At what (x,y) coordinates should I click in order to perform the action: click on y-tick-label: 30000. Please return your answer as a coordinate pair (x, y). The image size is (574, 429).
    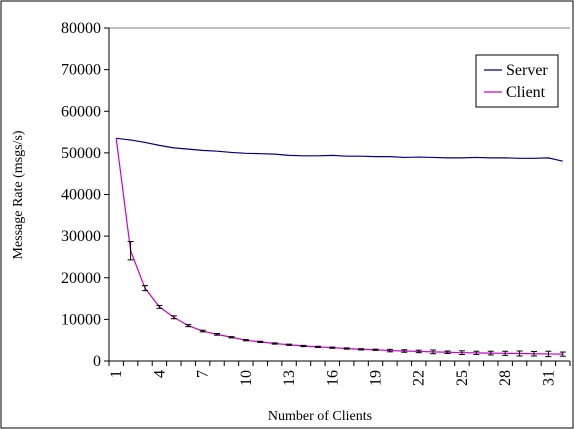
    Looking at the image, I should click on (81, 236).